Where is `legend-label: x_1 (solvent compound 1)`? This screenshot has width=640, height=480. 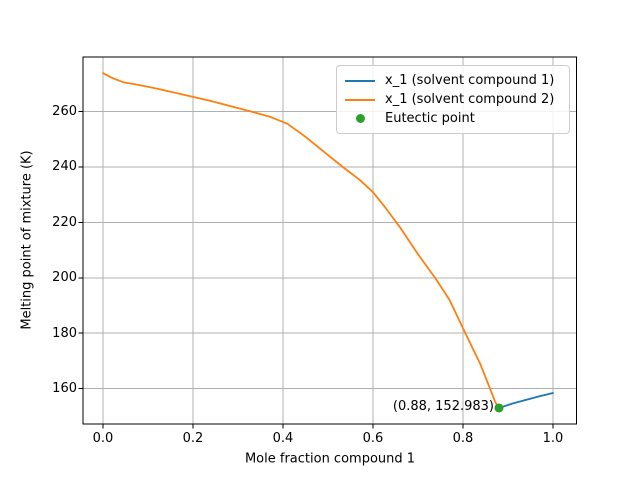
legend-label: x_1 (solvent compound 1) is located at coordinates (470, 80).